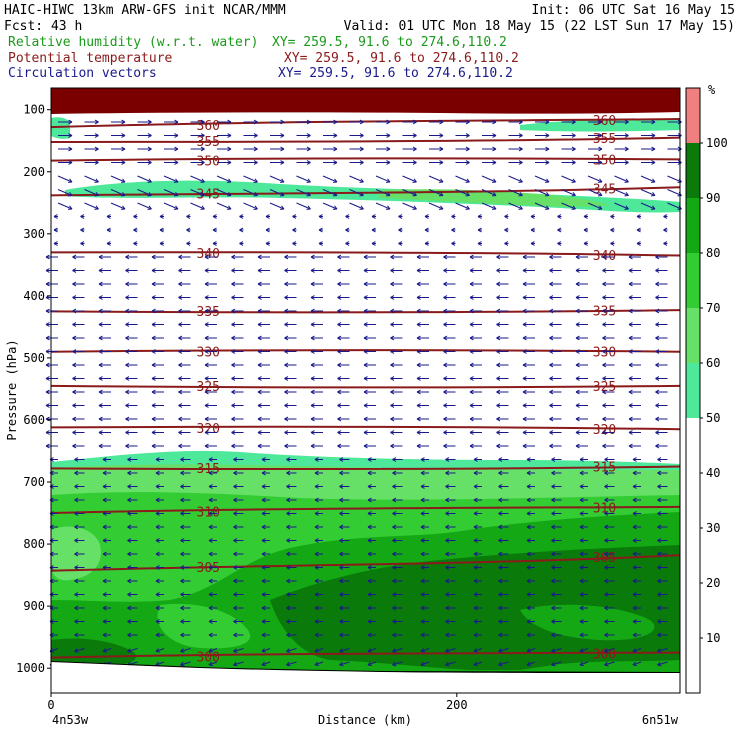 The height and width of the screenshot is (740, 740). Describe the element at coordinates (208, 657) in the screenshot. I see `theta-contour-label: 300` at that location.